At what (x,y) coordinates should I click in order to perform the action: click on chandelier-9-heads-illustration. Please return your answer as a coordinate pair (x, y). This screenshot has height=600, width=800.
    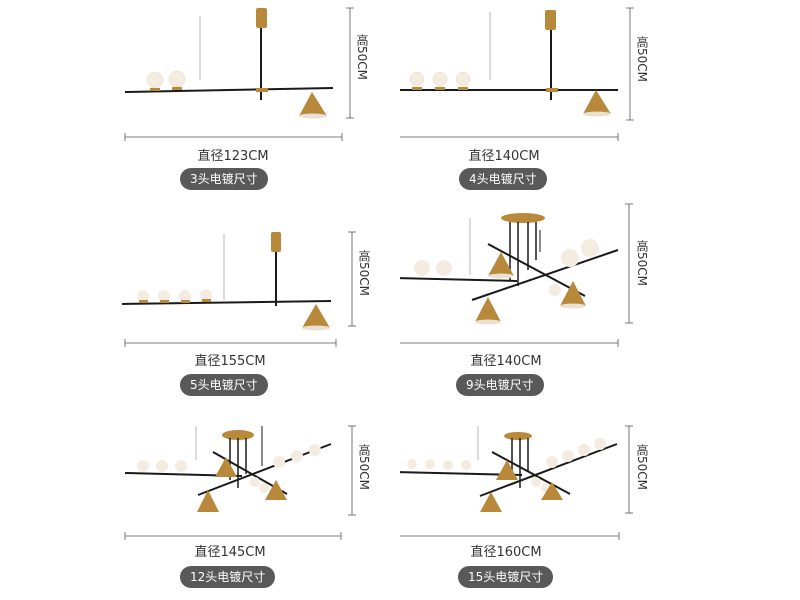
    Looking at the image, I should click on (516, 275).